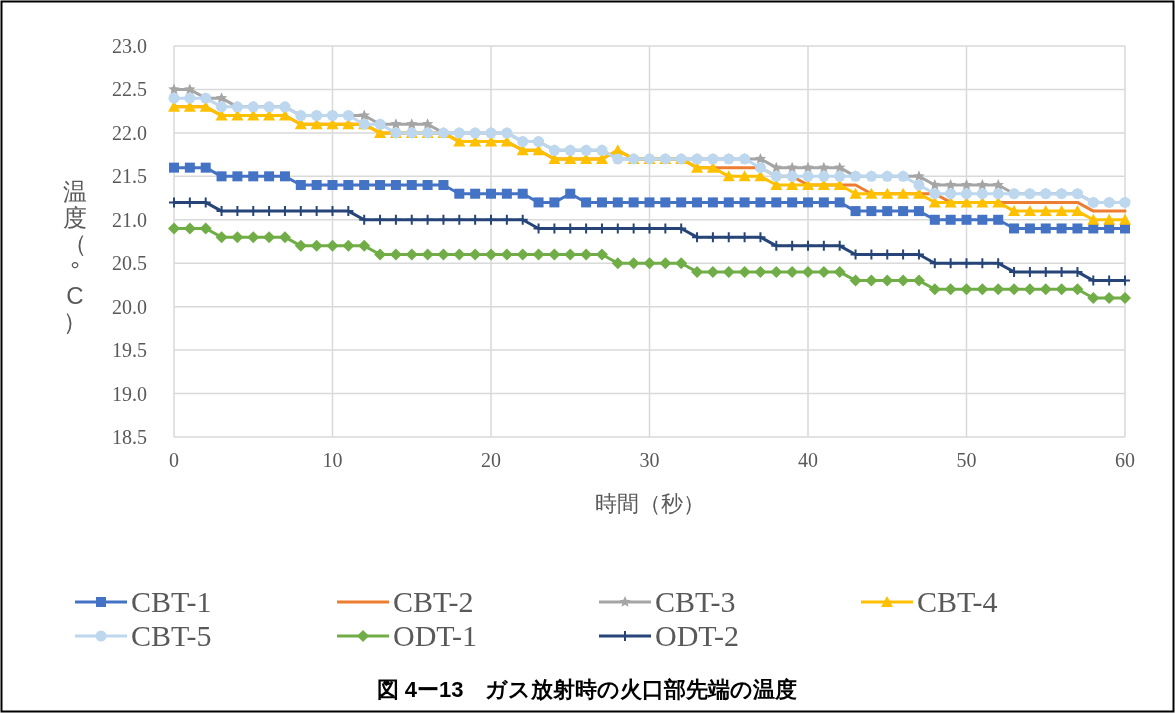  Describe the element at coordinates (808, 460) in the screenshot. I see `x-tick-label: 40` at that location.